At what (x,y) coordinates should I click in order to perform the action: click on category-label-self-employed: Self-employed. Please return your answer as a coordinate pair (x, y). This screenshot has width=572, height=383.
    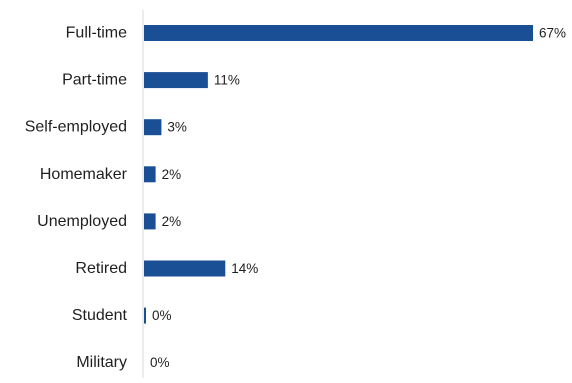
    Looking at the image, I should click on (76, 127).